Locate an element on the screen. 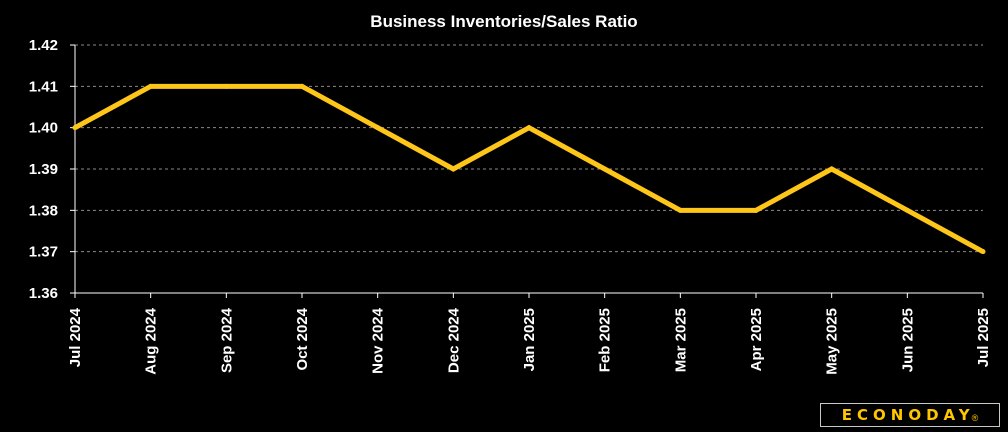  x-tick-label: Jul 2024 is located at coordinates (75, 337).